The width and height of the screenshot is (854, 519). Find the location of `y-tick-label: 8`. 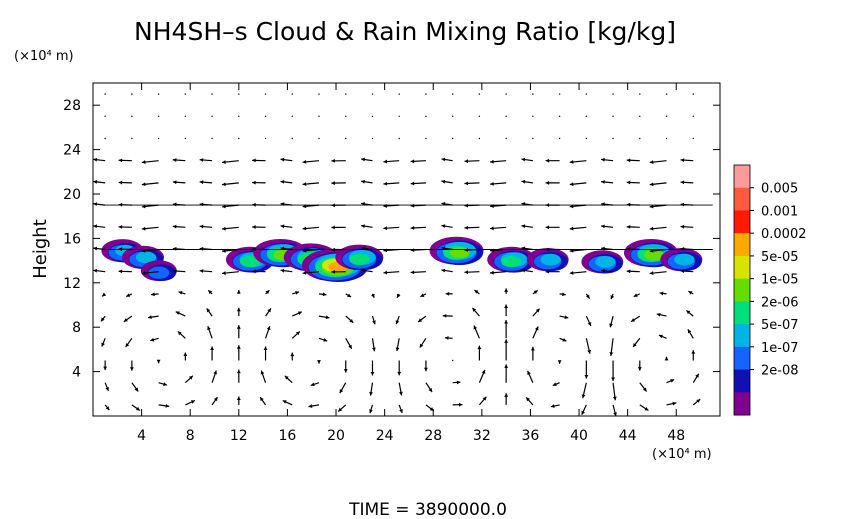

y-tick-label: 8 is located at coordinates (76, 328).